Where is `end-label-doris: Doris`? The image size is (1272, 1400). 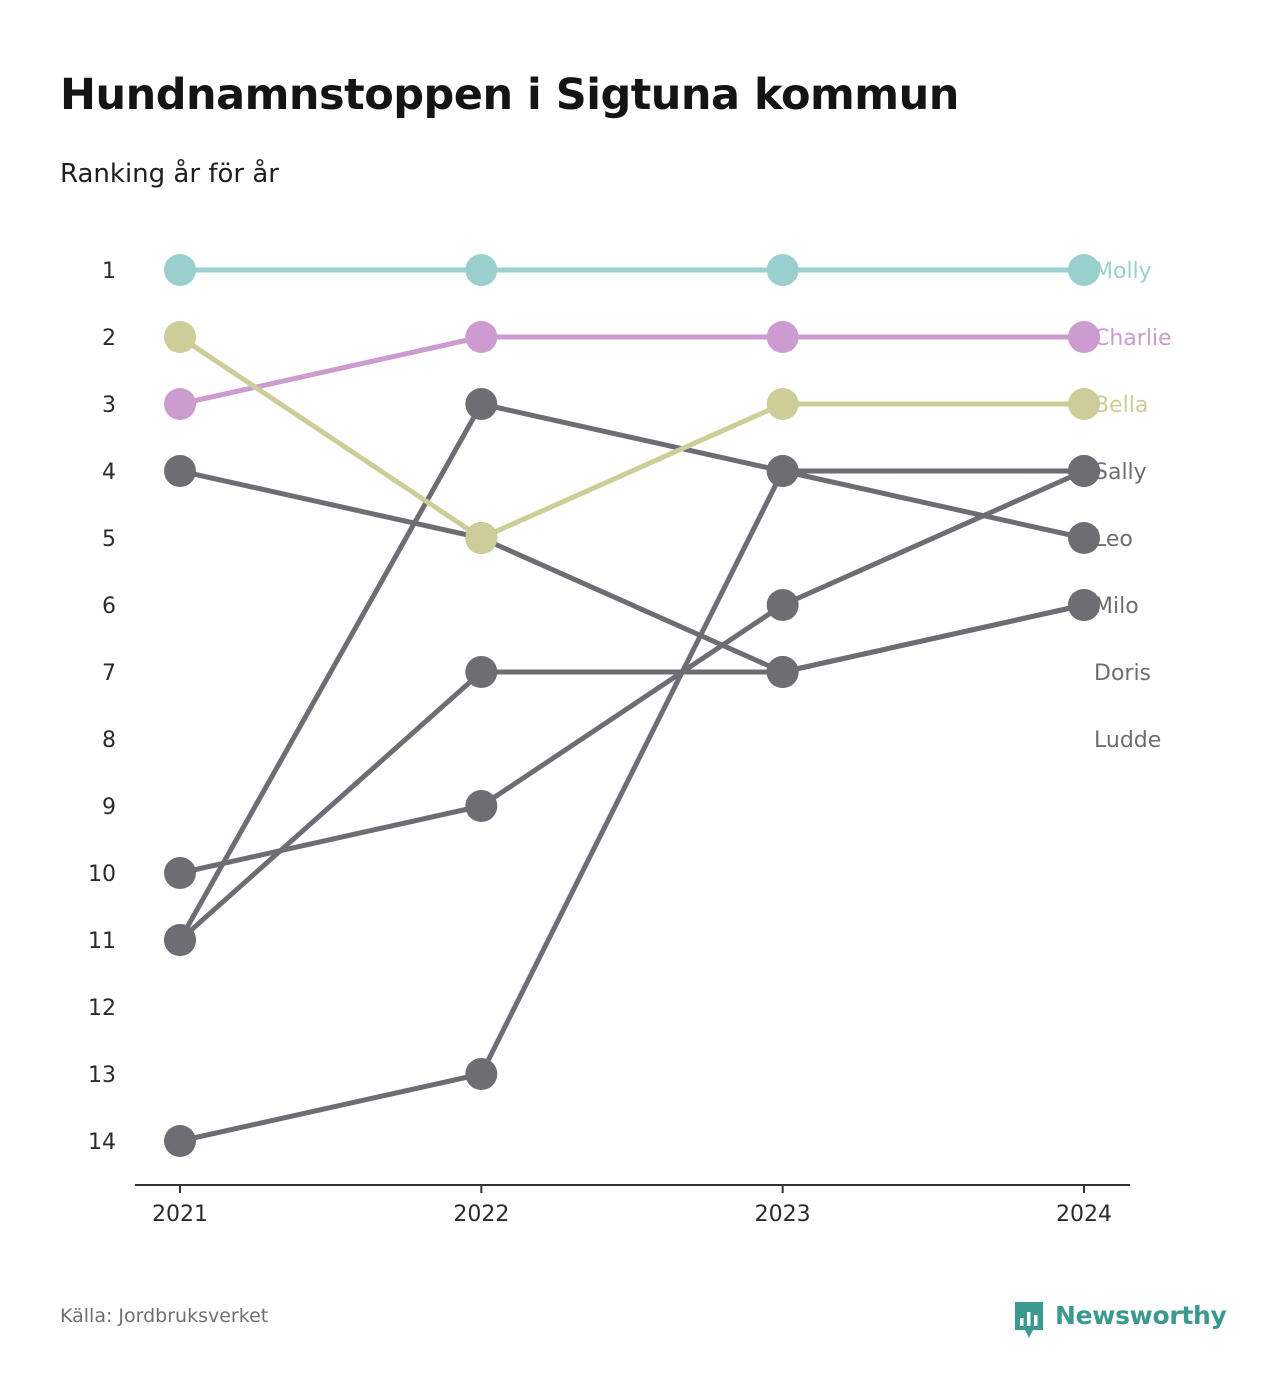
end-label-doris: Doris is located at coordinates (1122, 673).